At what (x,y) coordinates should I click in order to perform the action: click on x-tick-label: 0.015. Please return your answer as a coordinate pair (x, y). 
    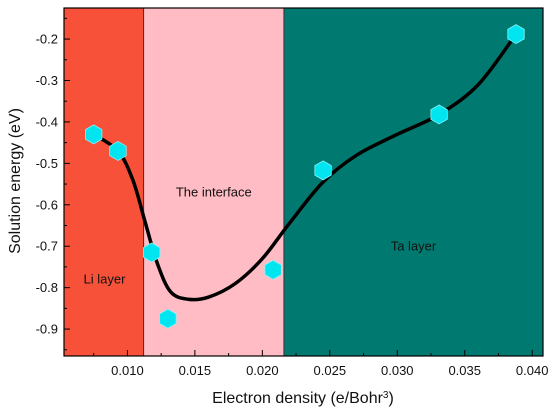
    Looking at the image, I should click on (195, 370).